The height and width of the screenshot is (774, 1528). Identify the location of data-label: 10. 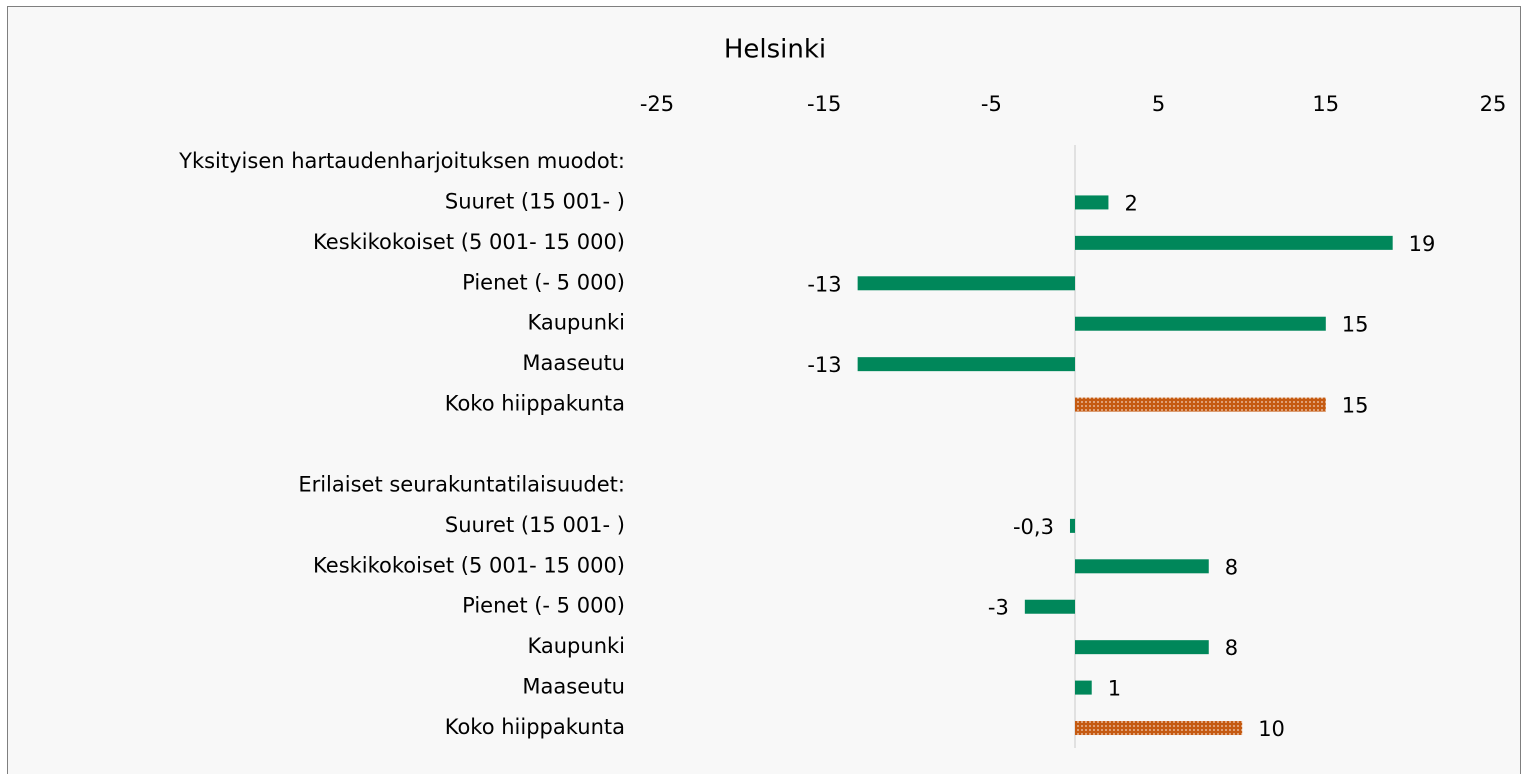
(1271, 729).